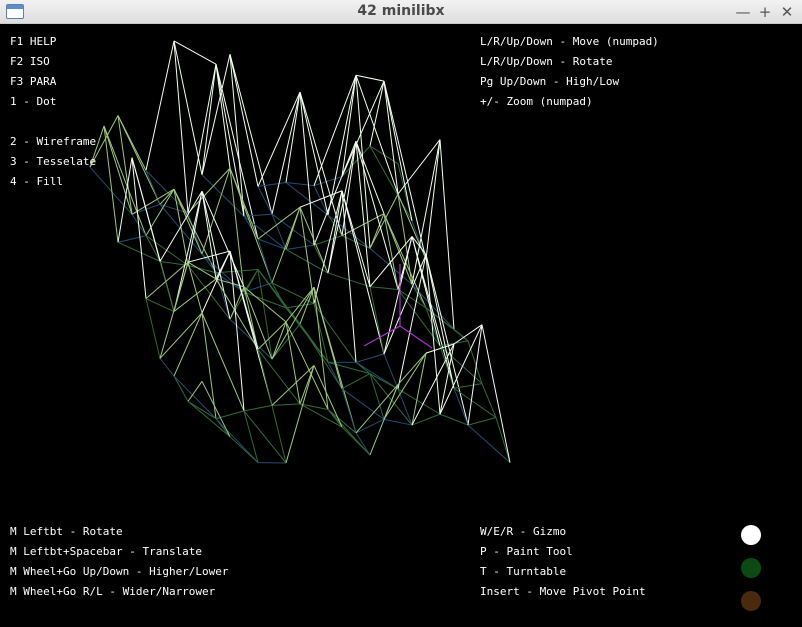  I want to click on help-line-mouse-wider-narrower: M Wheel+Go R/L - Wider/Narrower, so click(113, 591).